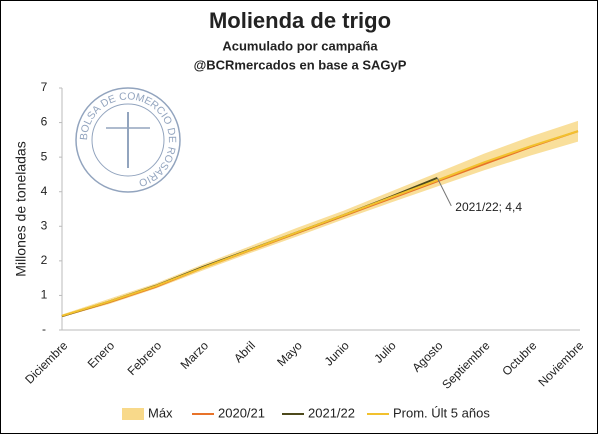 This screenshot has width=599, height=435. I want to click on legend-label: Máx, so click(160, 412).